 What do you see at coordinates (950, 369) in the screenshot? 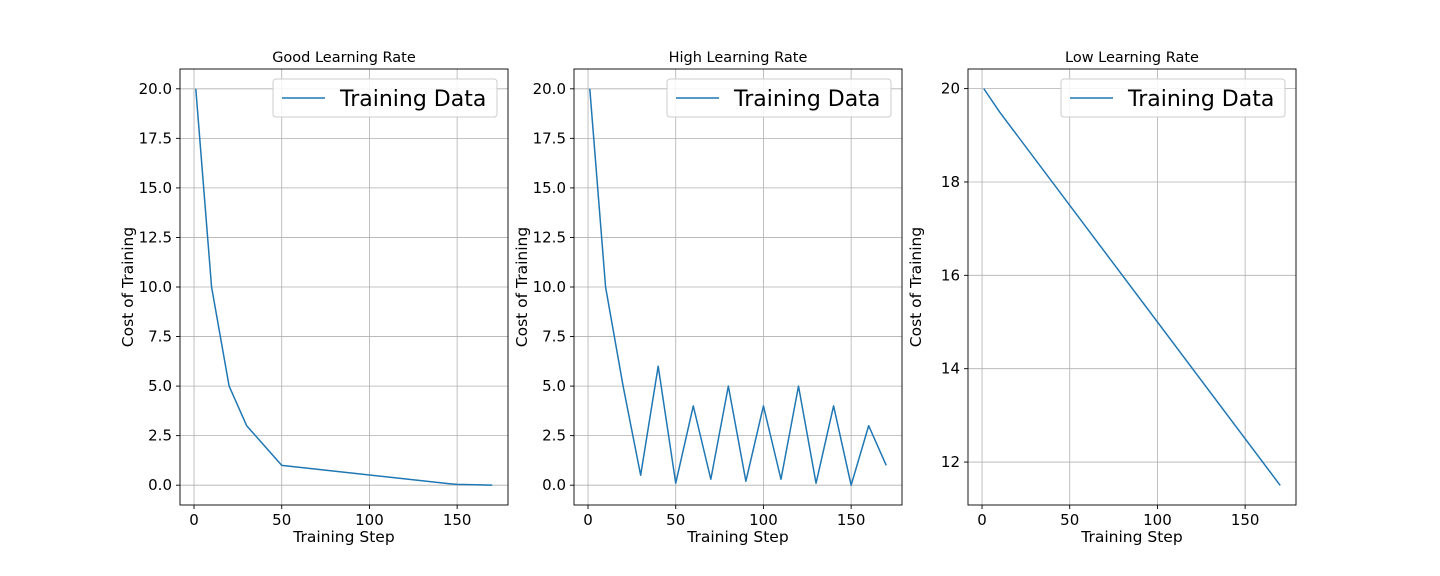
I see `y-tick-label: 14` at bounding box center [950, 369].